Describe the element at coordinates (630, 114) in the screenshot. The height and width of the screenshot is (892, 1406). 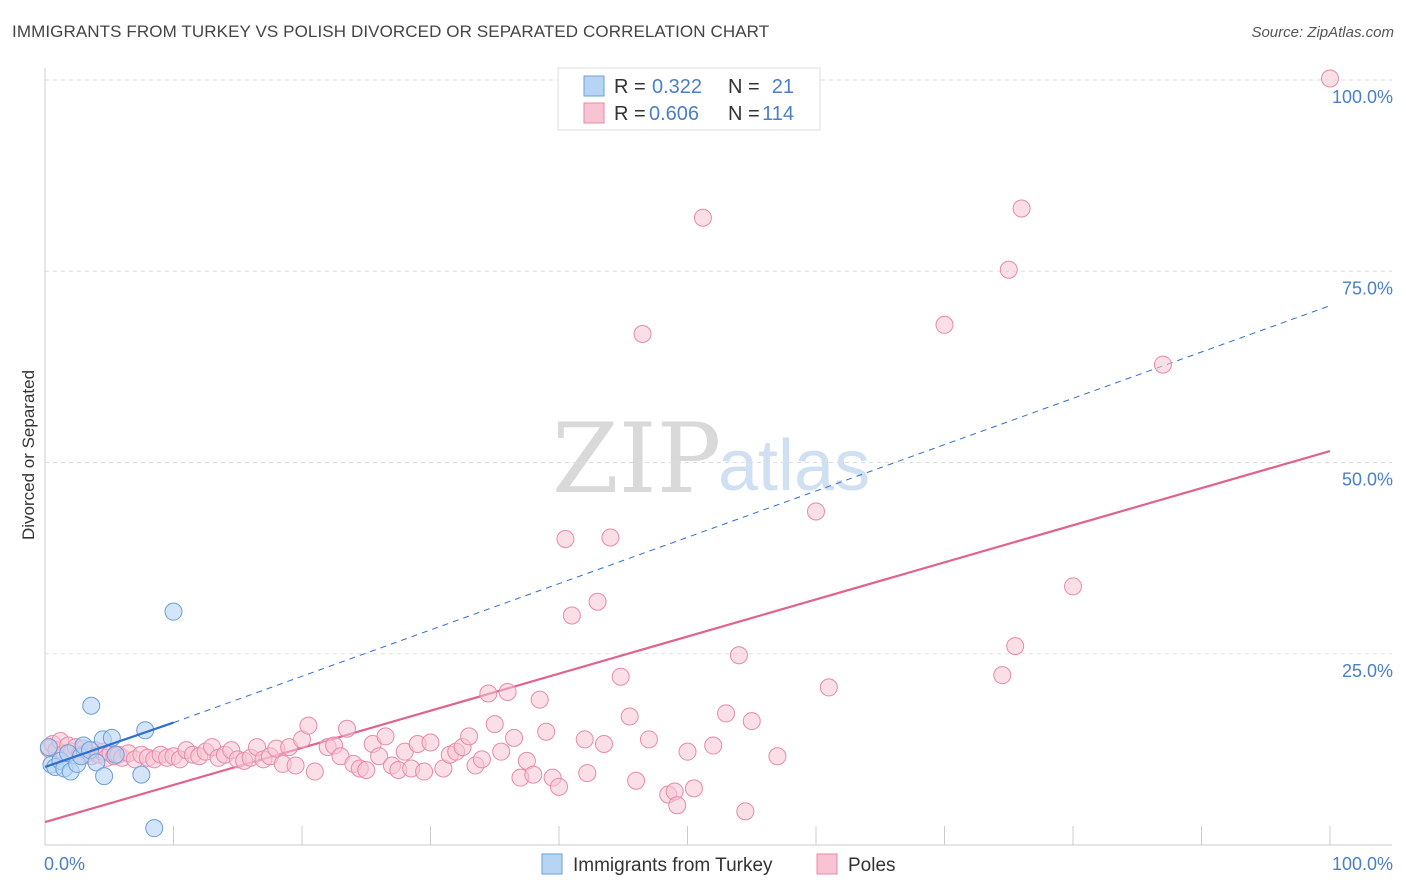
I see `legend-poles-r-label: R =` at that location.